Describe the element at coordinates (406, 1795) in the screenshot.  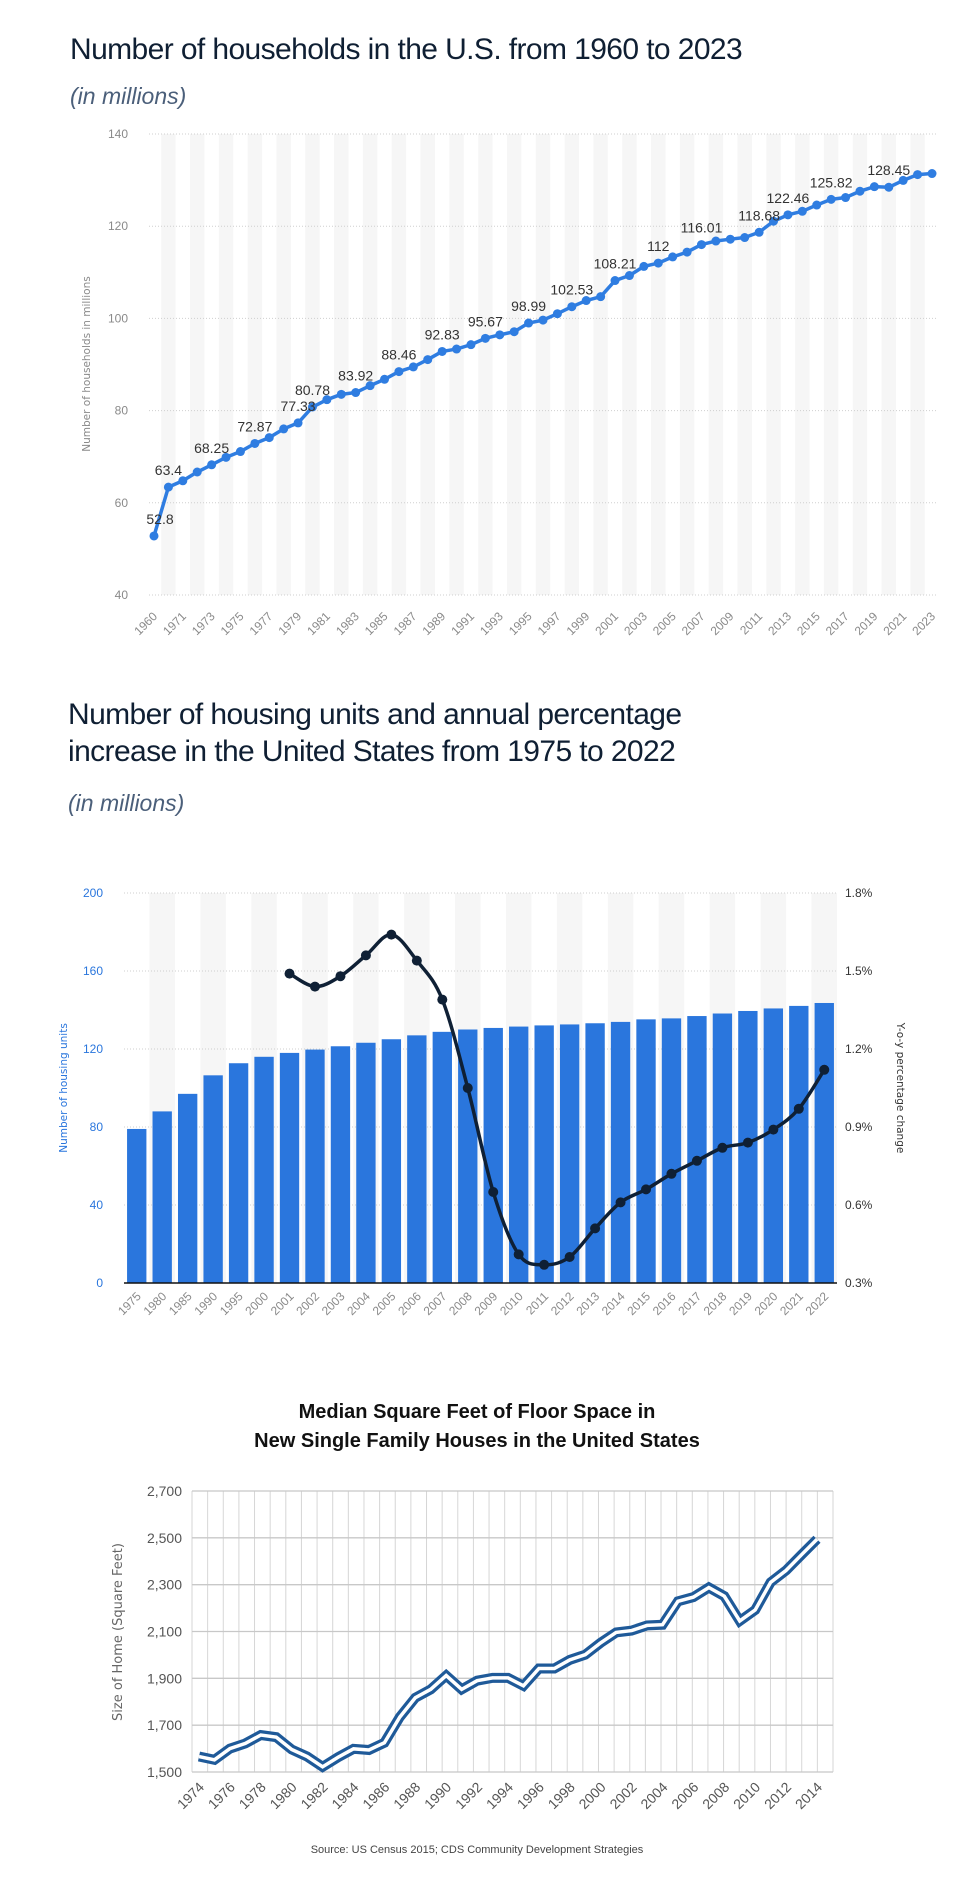
I see `x-tick-label: 1988` at that location.